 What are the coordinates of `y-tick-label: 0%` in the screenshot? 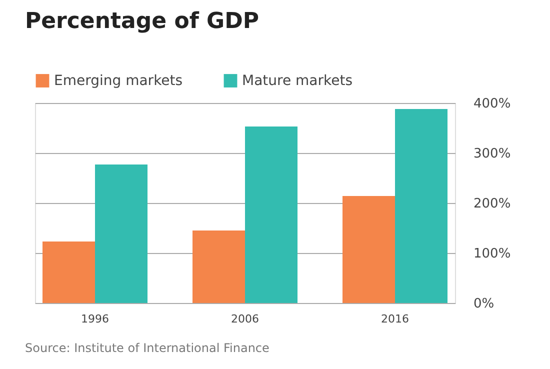 It's located at (484, 304).